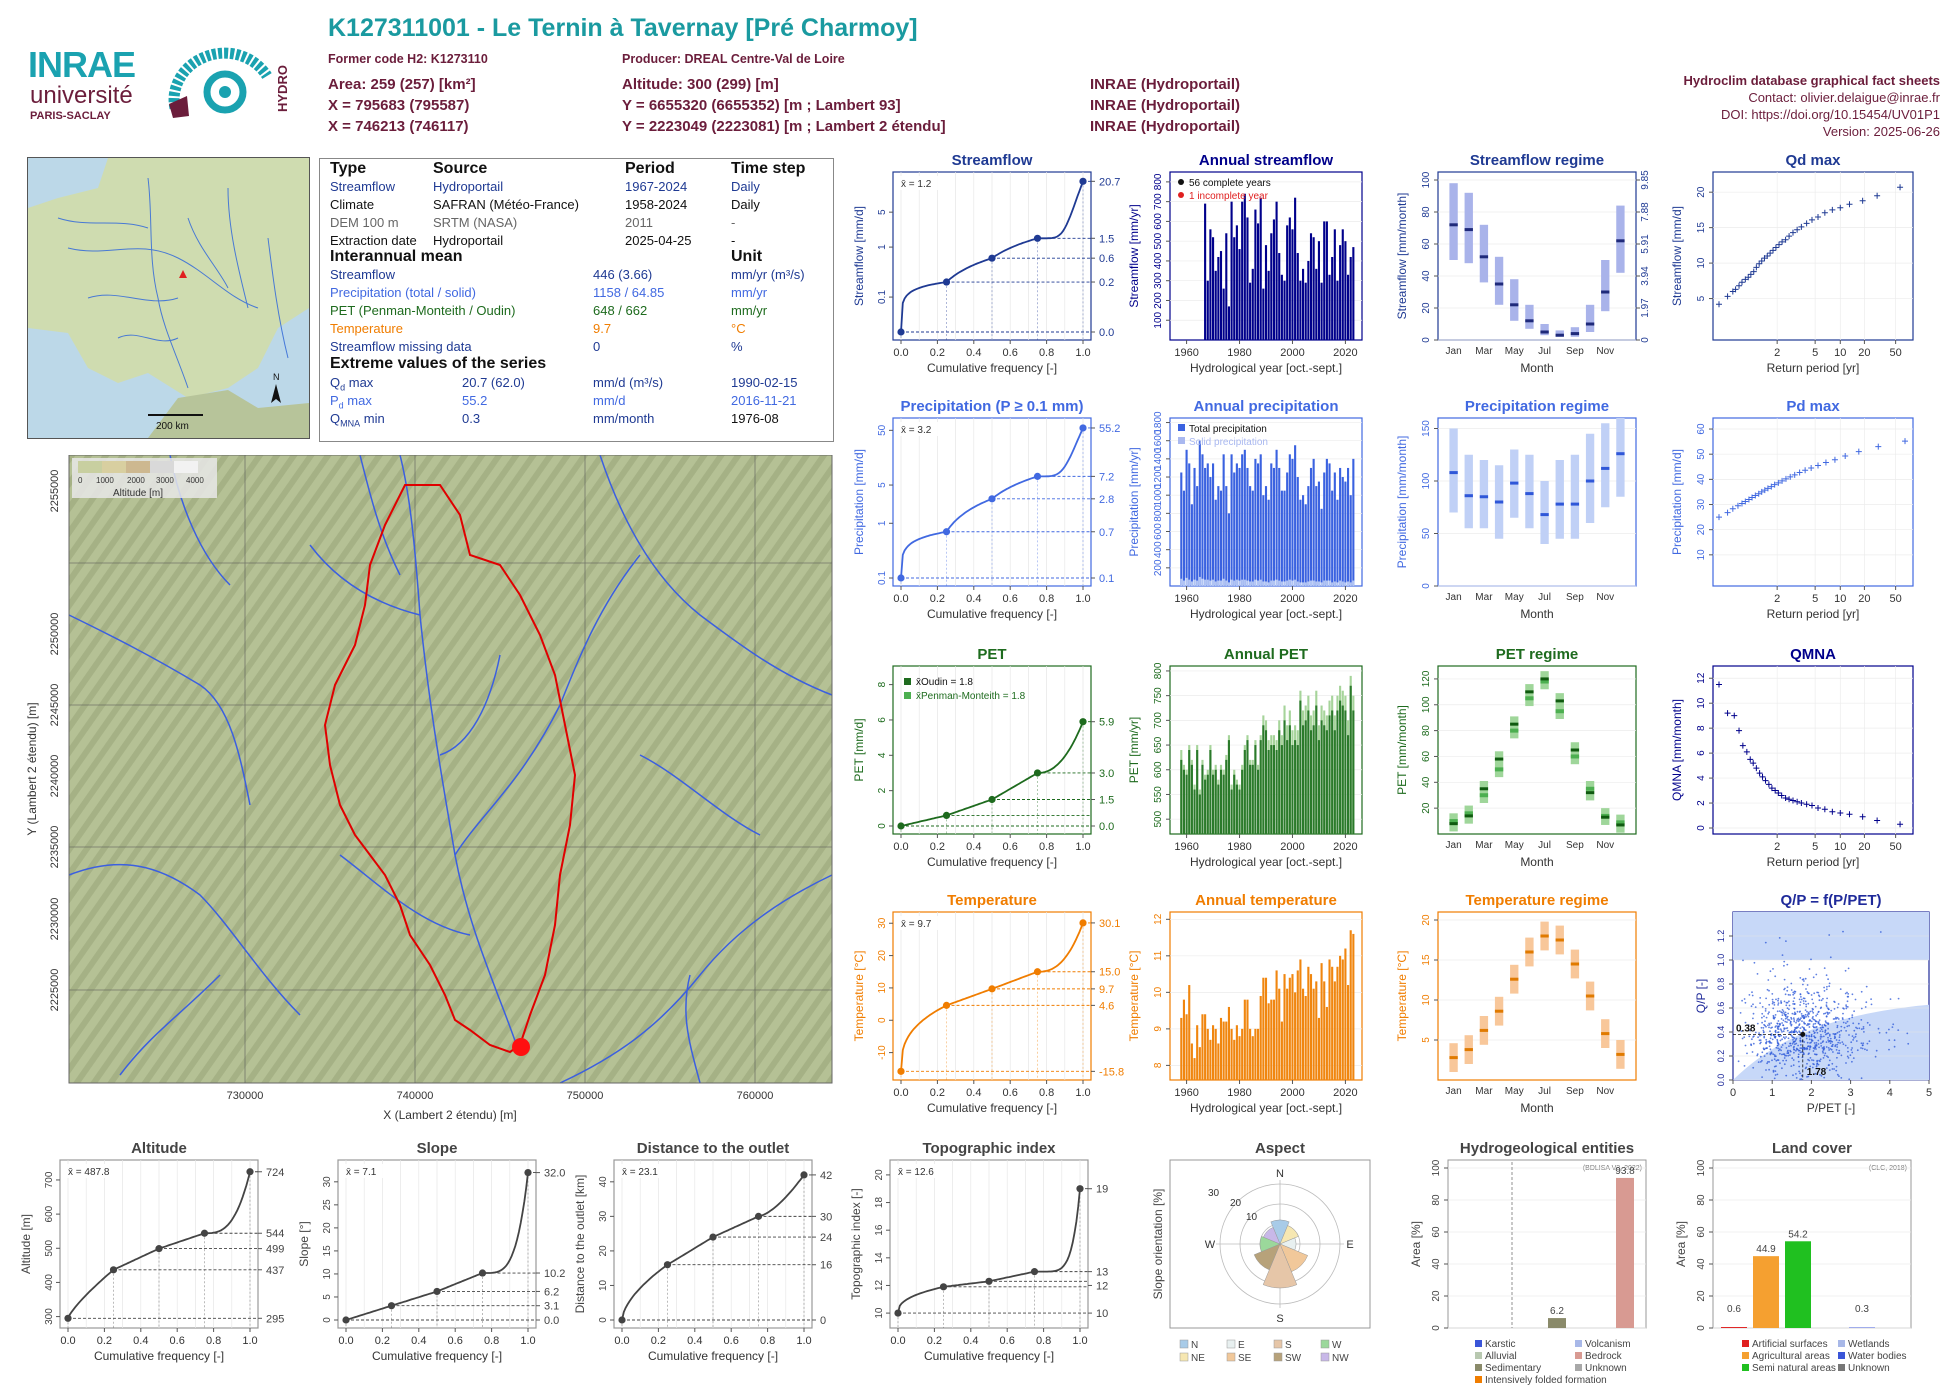  What do you see at coordinates (882, 923) in the screenshot?
I see `y-tick-label: 30` at bounding box center [882, 923].